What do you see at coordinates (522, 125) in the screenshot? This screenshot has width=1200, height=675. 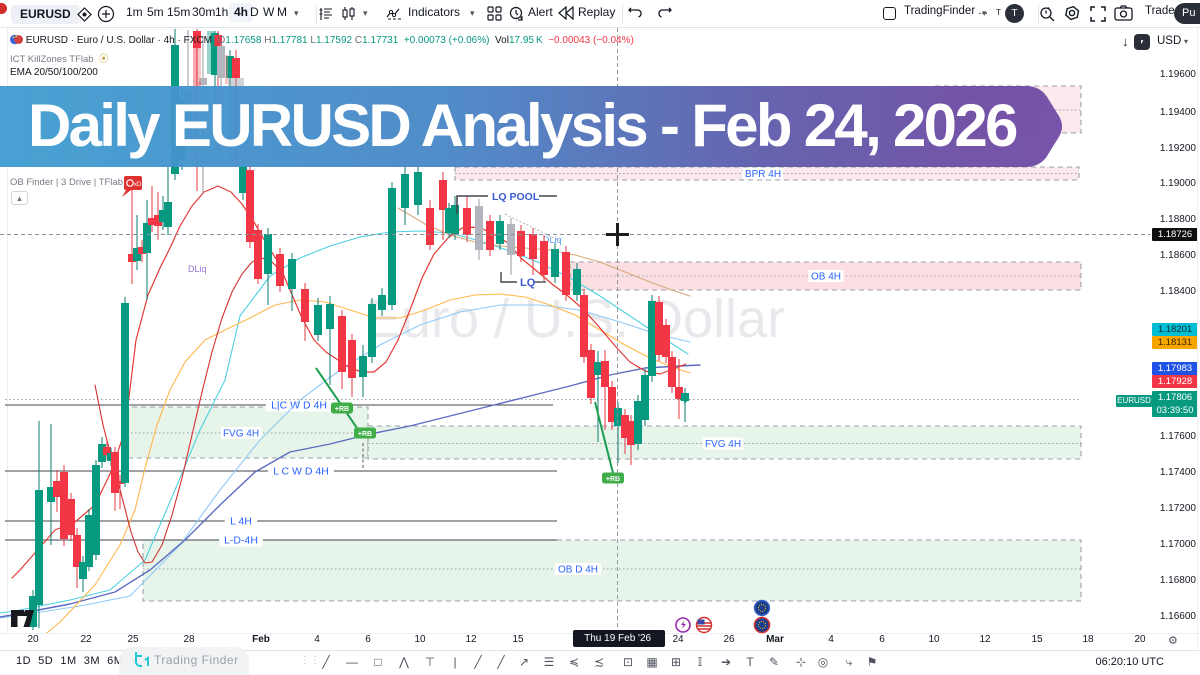 I see `svg-text:Daily EURUSD Analysis - Feb 24: Daily EURUSD Analysis - Feb 24, 2026` at bounding box center [522, 125].